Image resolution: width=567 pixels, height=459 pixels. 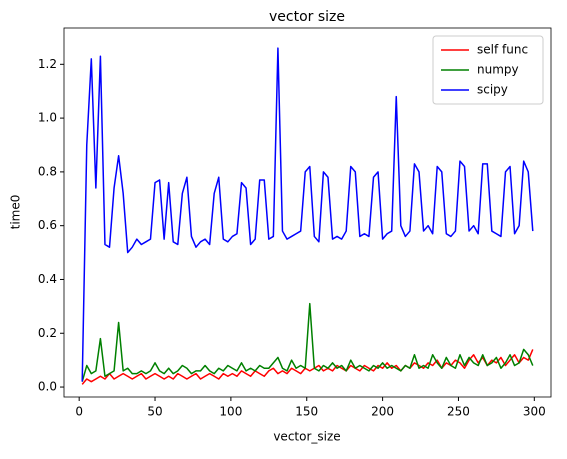 What do you see at coordinates (47, 279) in the screenshot?
I see `y-tick-label: 0.4` at bounding box center [47, 279].